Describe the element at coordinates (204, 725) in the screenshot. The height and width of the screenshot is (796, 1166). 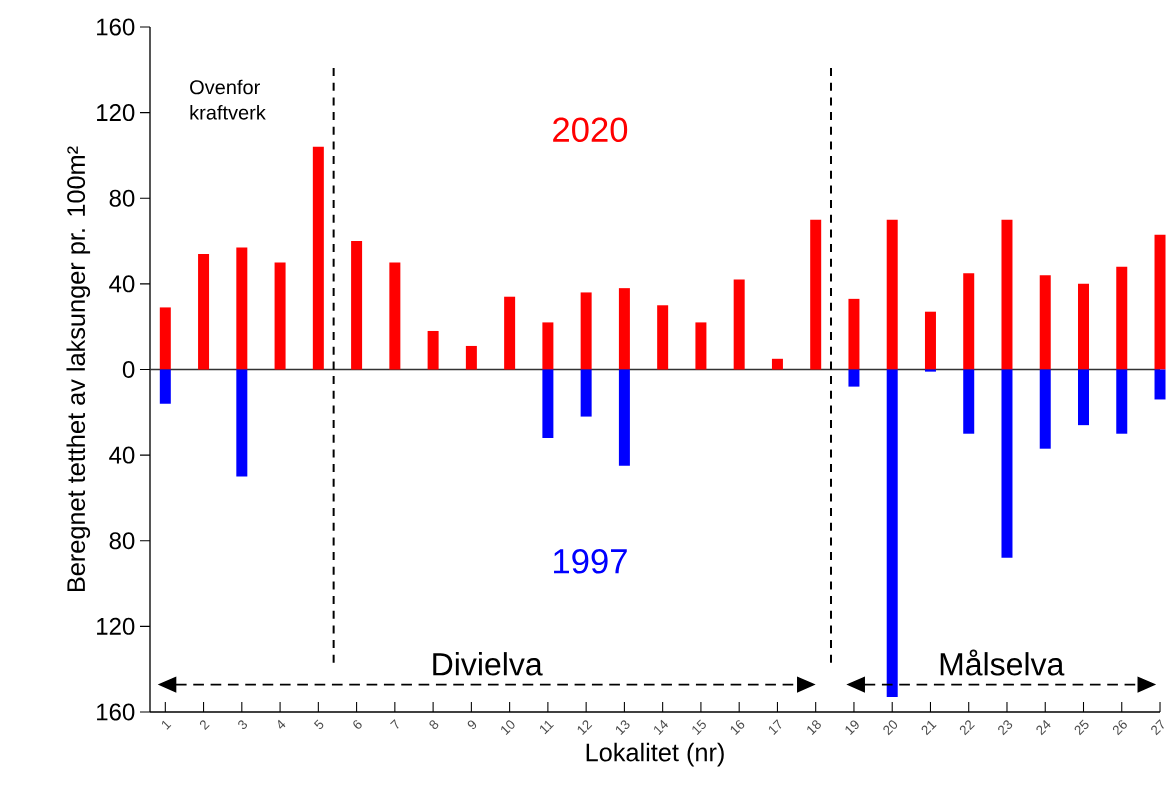
I see `x-tick-label: 2` at that location.